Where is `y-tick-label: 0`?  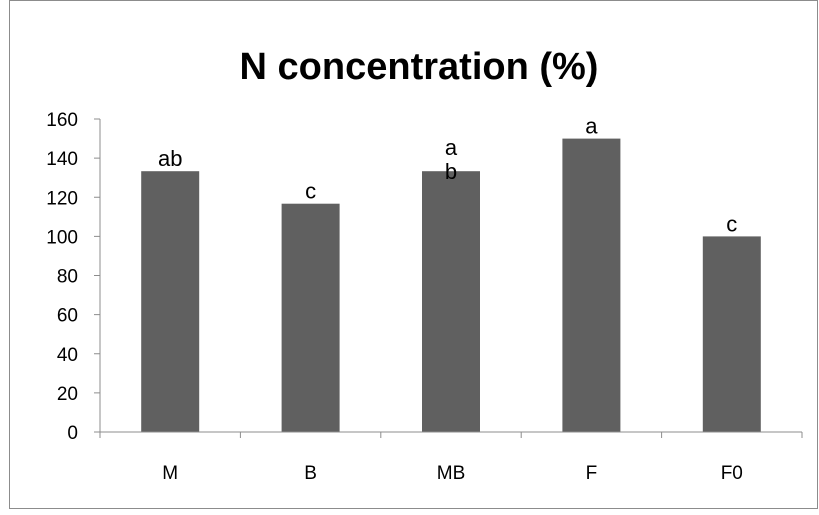 y-tick-label: 0 is located at coordinates (72, 433).